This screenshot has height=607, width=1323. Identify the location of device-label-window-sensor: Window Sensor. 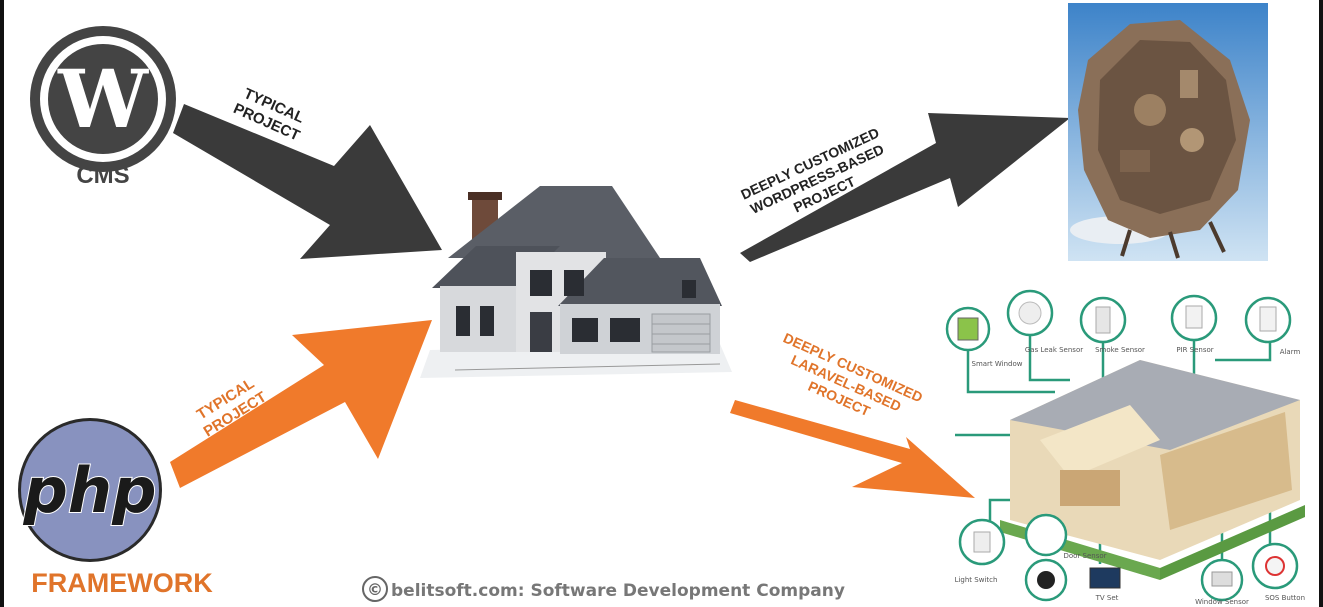
(1222, 602).